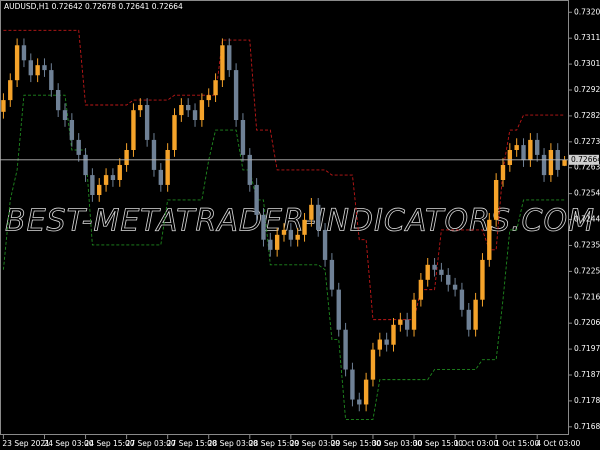  Describe the element at coordinates (438, 443) in the screenshot. I see `x-tick-label: 30 Sep 15:00` at that location.